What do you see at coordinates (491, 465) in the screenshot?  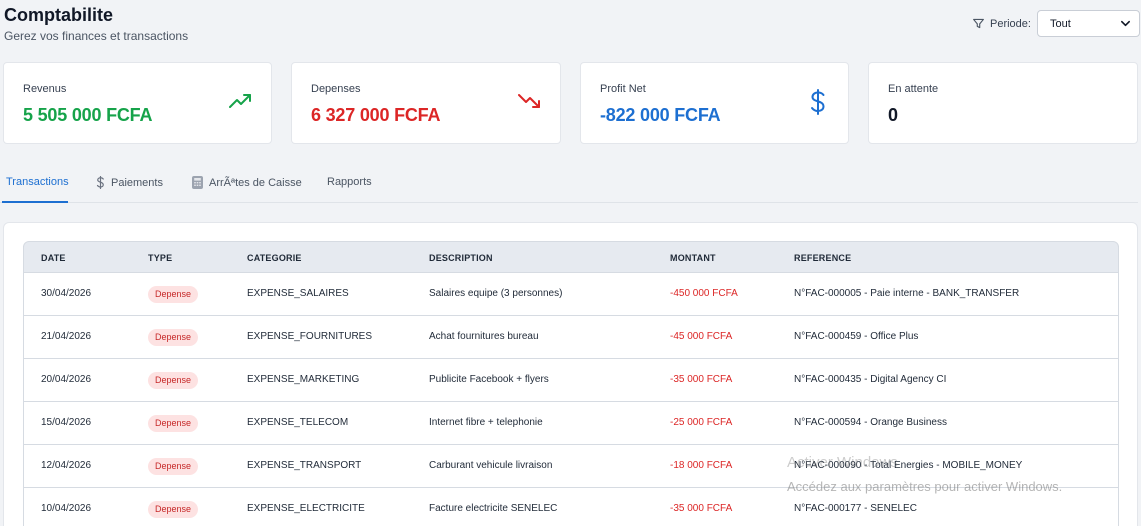 I see `cell-description: Carburant vehicule livraison` at bounding box center [491, 465].